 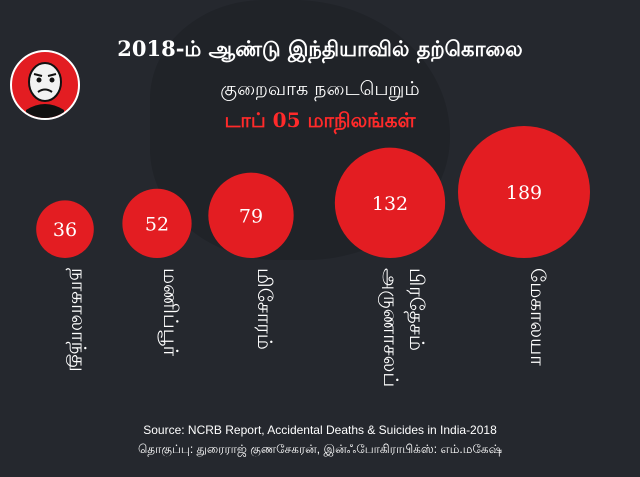 What do you see at coordinates (390, 327) in the screenshot?
I see `category-label: அருணாசலப்` at bounding box center [390, 327].